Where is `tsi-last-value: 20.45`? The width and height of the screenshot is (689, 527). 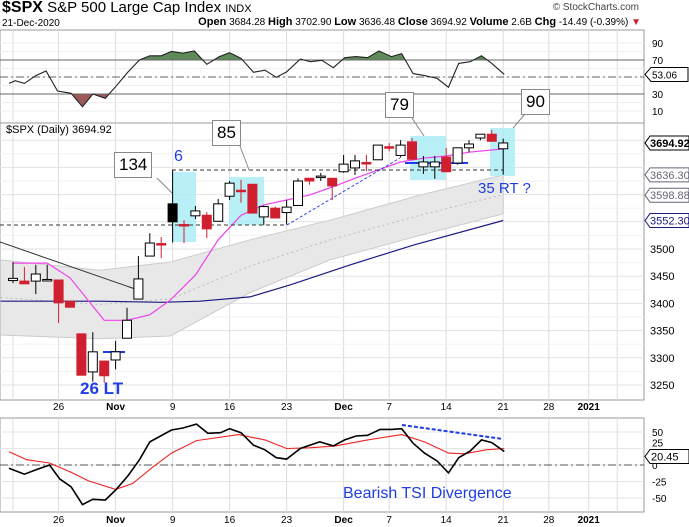 tsi-last-value: 20.45 is located at coordinates (665, 458).